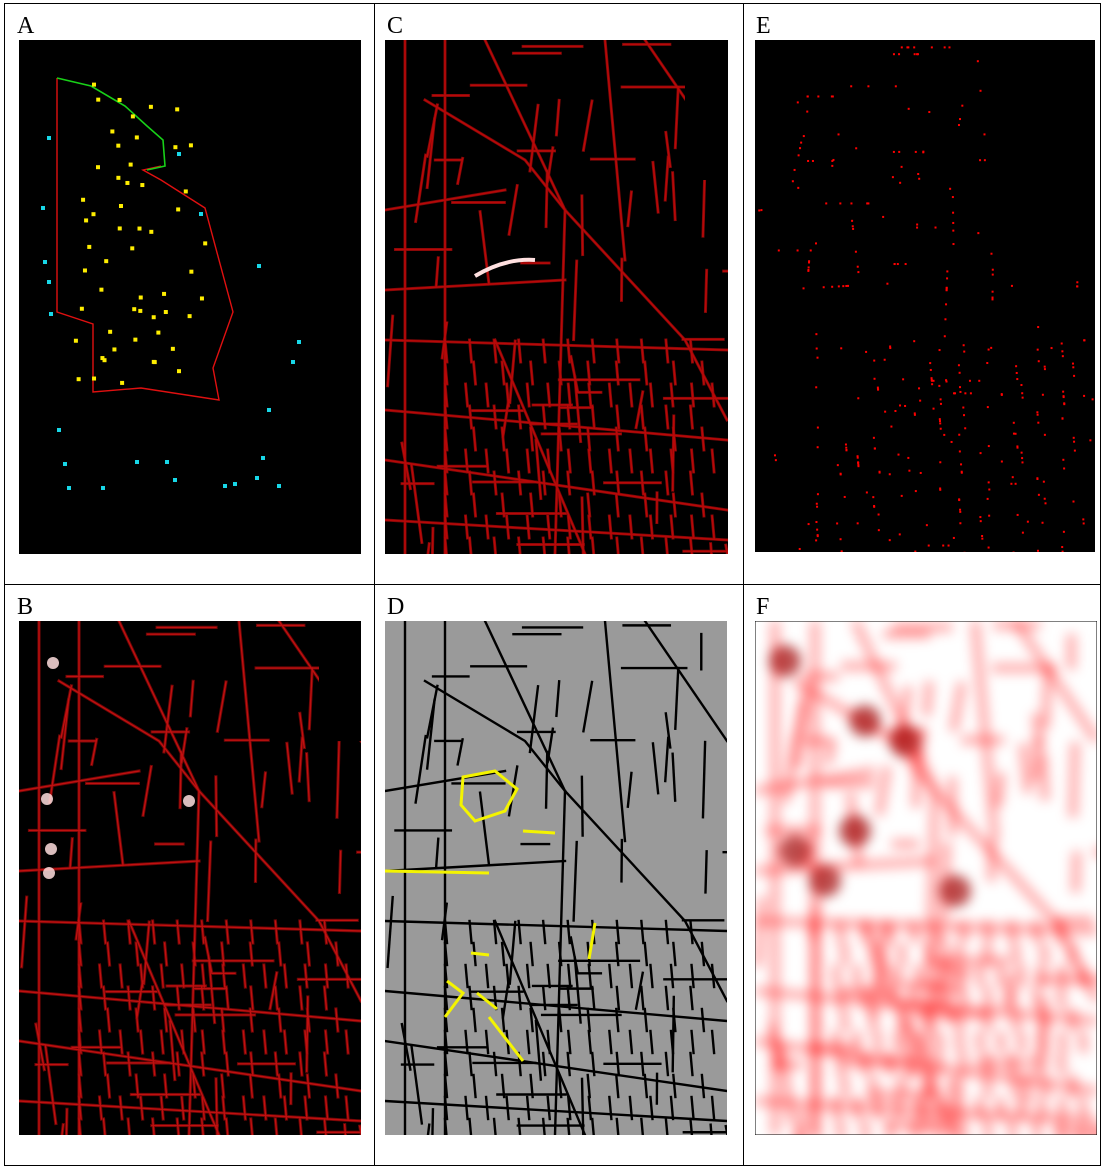  What do you see at coordinates (26, 26) in the screenshot?
I see `panel-label-a: A` at bounding box center [26, 26].